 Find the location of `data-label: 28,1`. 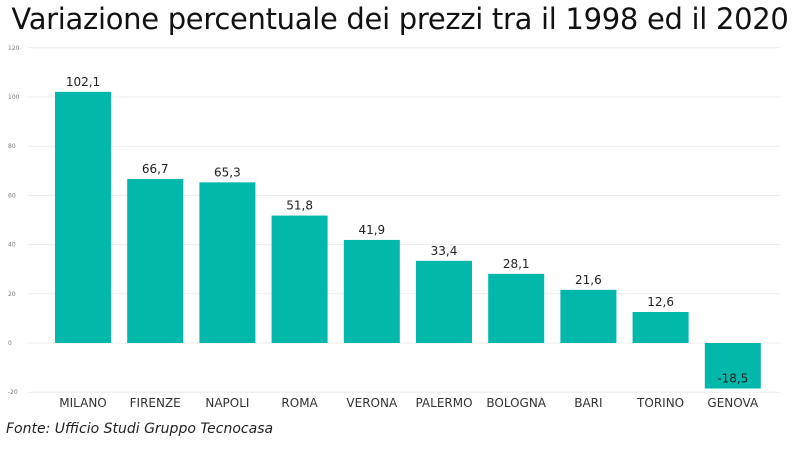

data-label: 28,1 is located at coordinates (516, 264).